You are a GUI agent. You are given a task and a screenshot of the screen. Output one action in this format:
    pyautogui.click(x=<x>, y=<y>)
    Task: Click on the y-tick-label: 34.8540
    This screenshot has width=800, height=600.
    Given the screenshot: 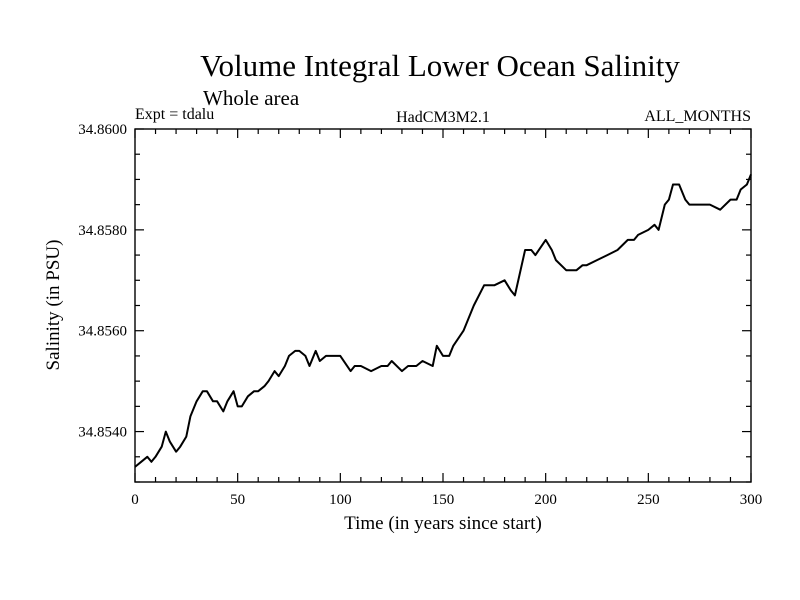 What is the action you would take?
    pyautogui.click(x=102, y=433)
    